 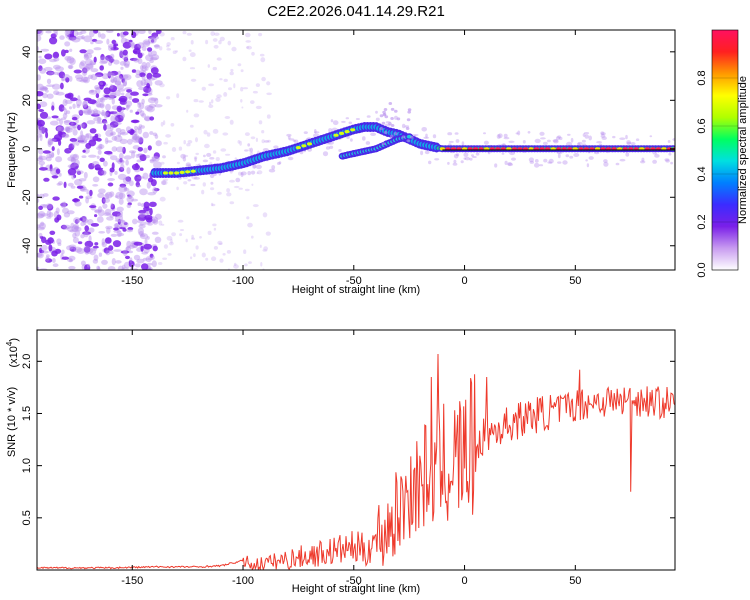 I want to click on svg-text: (x104), so click(x=12, y=353).